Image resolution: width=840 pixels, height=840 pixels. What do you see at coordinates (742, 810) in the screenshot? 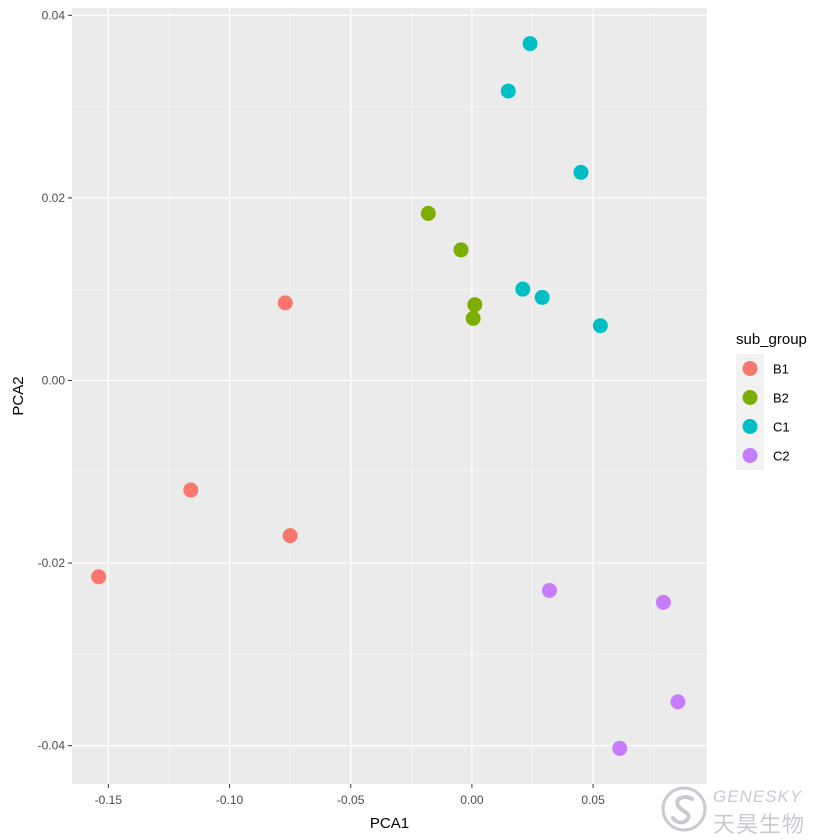
I see `genesky-watermark: GENESKY 天昊生物` at bounding box center [742, 810].